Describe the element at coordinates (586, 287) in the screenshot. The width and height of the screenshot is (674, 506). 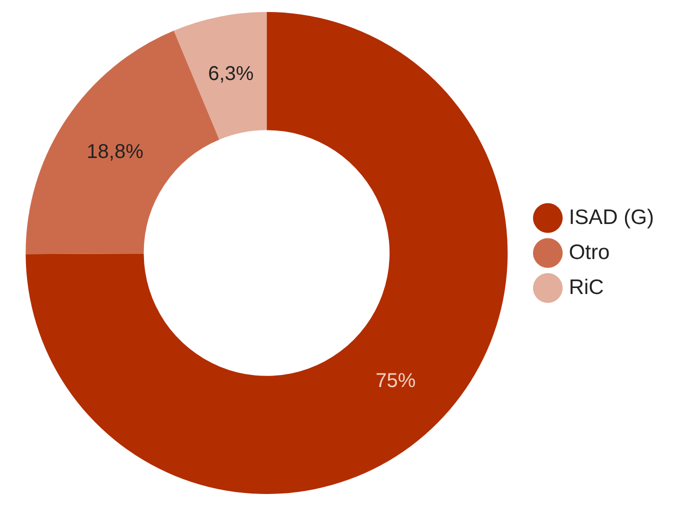
I see `legend-label: RiC` at that location.